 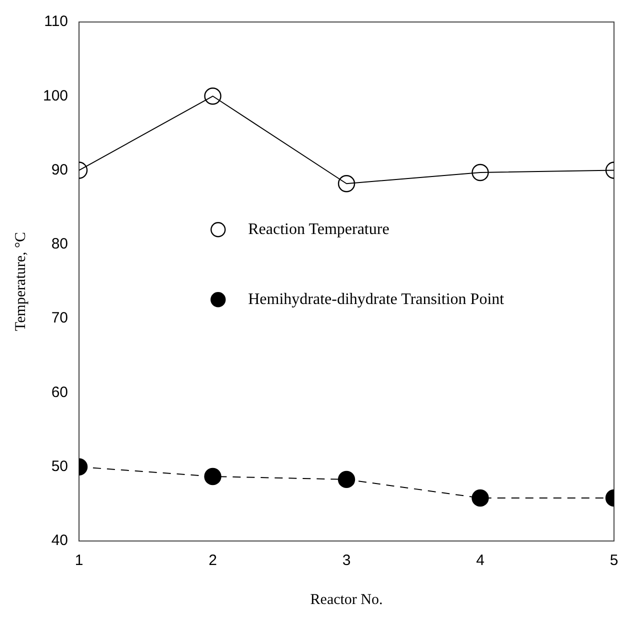 I want to click on x-tick-label: 3, so click(x=346, y=561).